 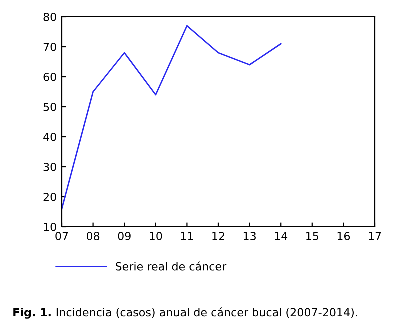 What do you see at coordinates (156, 236) in the screenshot?
I see `x-tick-label: 10` at bounding box center [156, 236].